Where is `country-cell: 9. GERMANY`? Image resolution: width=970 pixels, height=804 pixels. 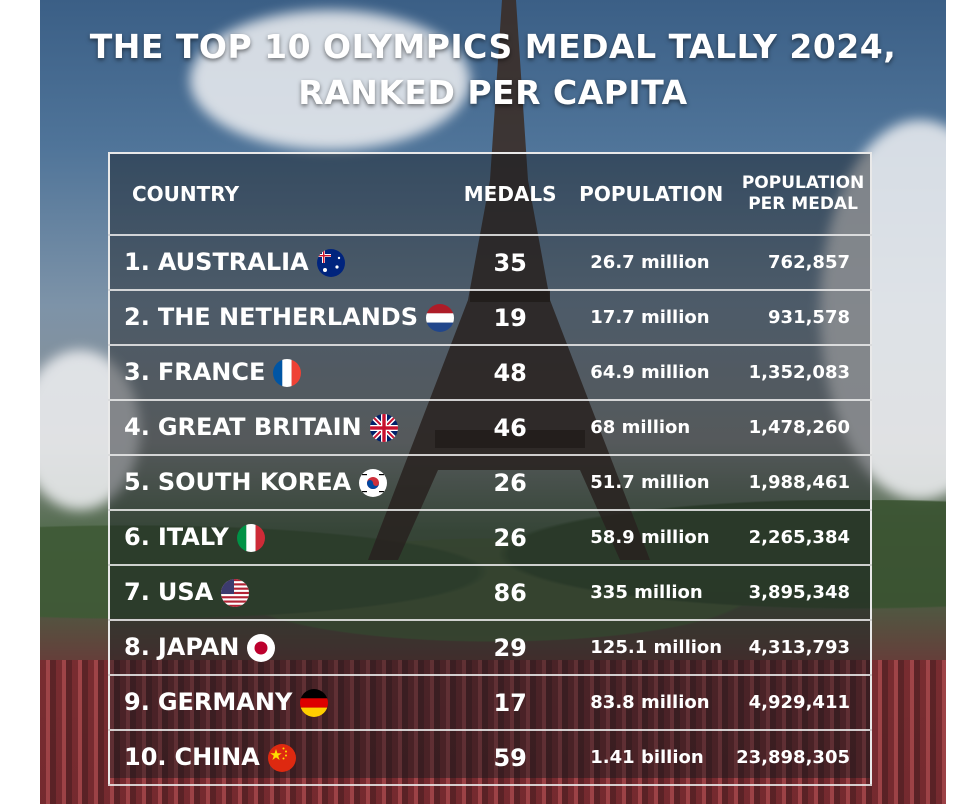 country-cell: 9. GERMANY is located at coordinates (282, 703).